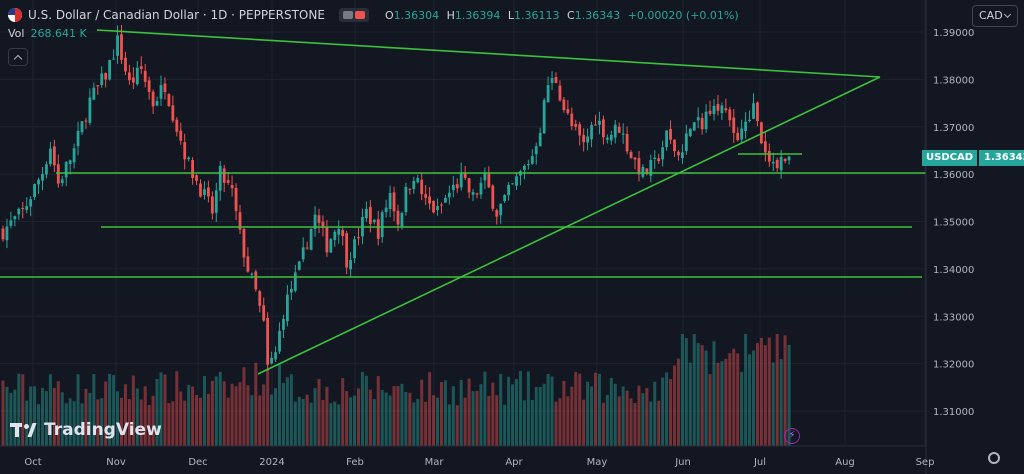  I want to click on x-tick-label: Feb, so click(355, 462).